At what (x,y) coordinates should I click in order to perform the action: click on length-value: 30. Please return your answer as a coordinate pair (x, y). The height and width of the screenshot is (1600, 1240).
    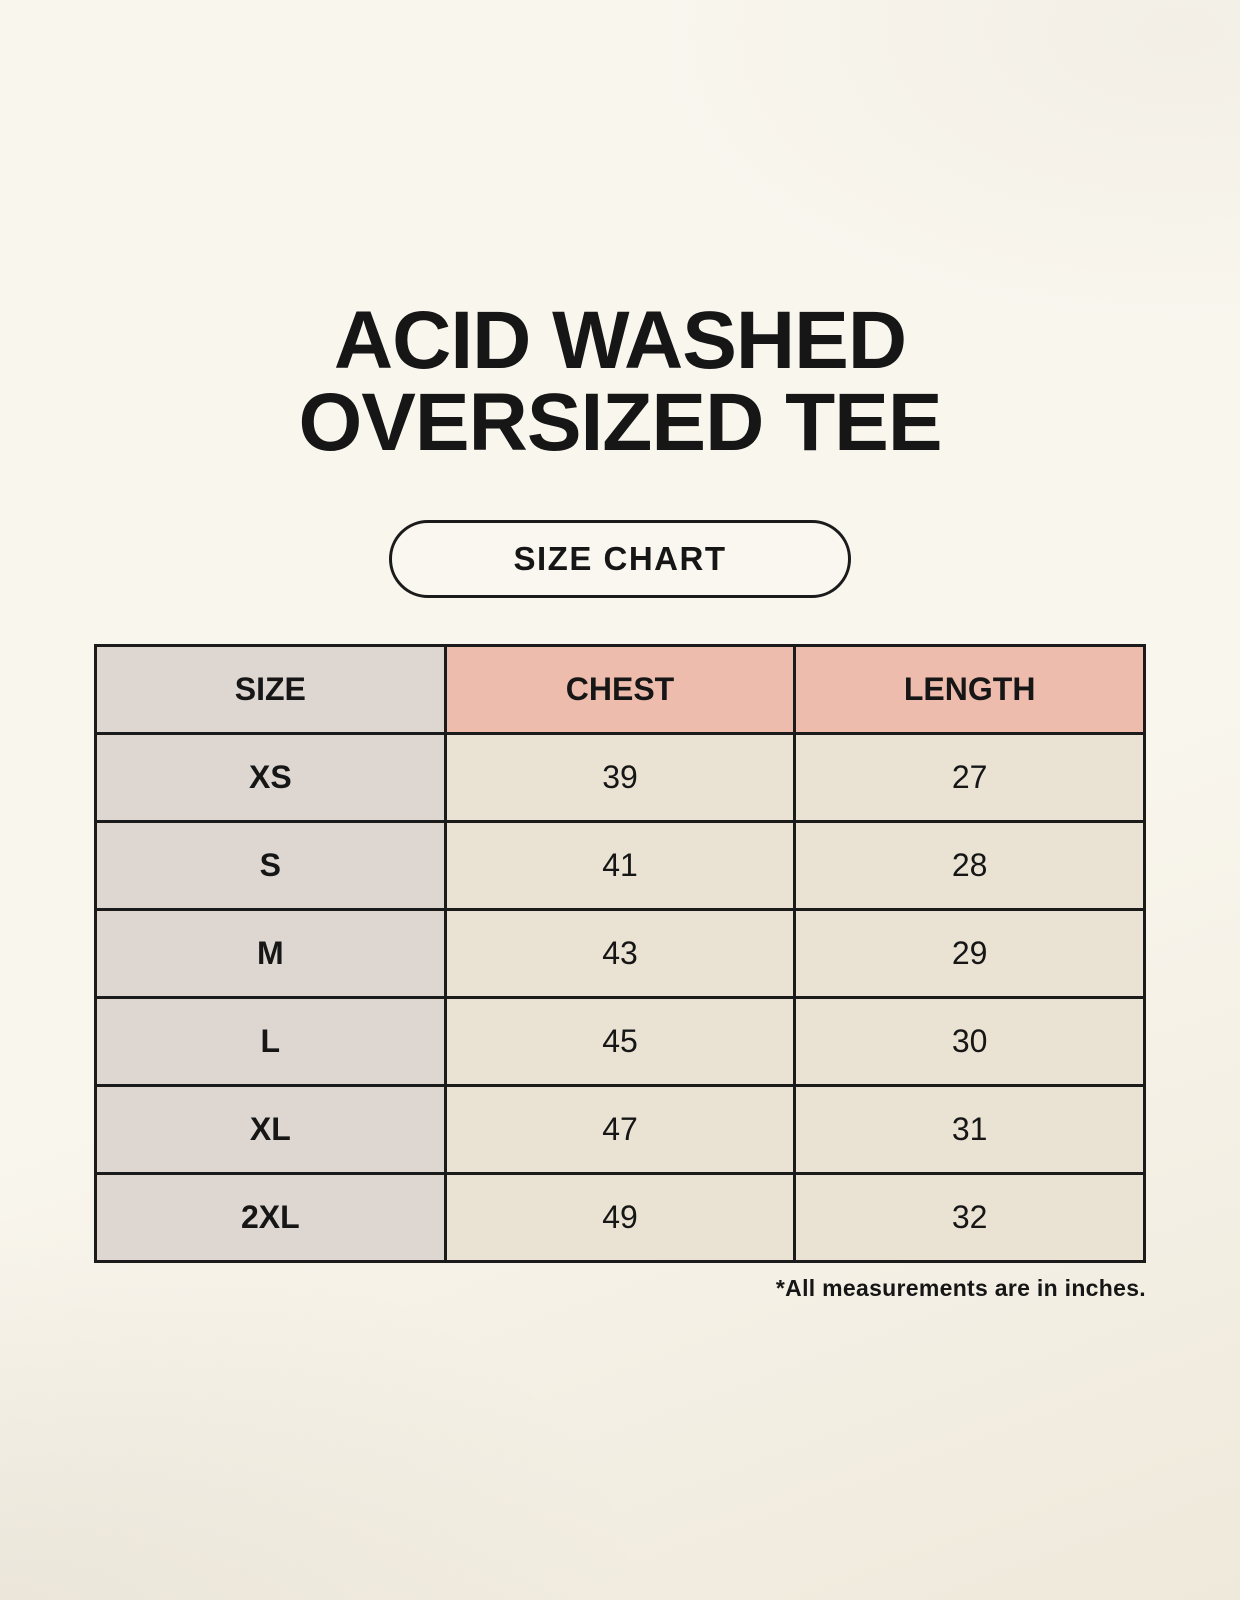
    Looking at the image, I should click on (969, 1041).